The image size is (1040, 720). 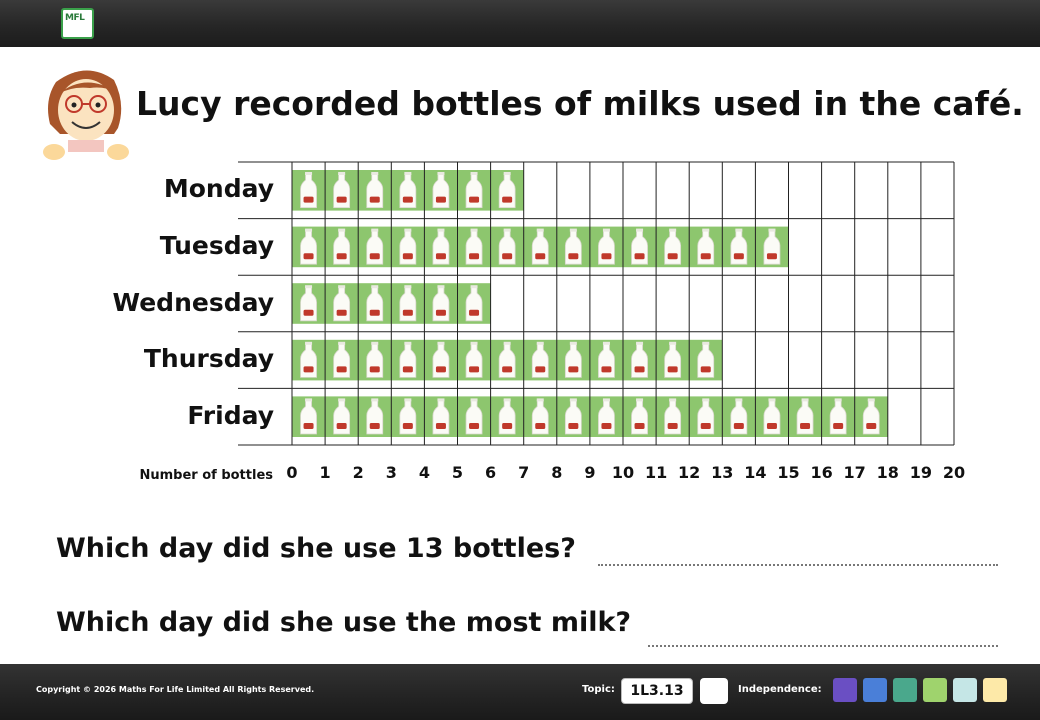 I want to click on x-tick-label: 0, so click(x=292, y=472).